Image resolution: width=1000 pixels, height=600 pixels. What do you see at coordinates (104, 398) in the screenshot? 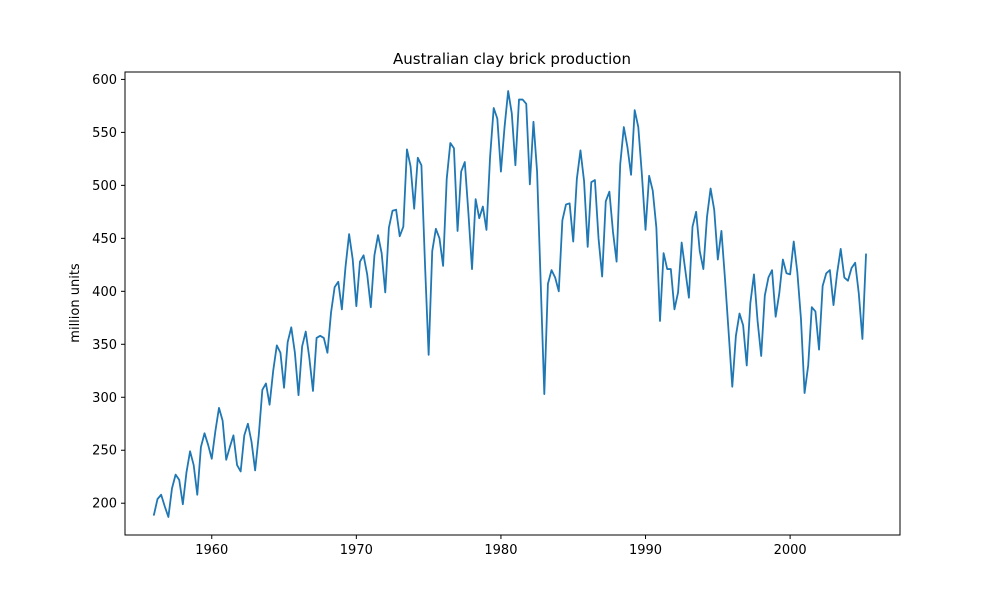
I see `y-tick-label: 300` at bounding box center [104, 398].